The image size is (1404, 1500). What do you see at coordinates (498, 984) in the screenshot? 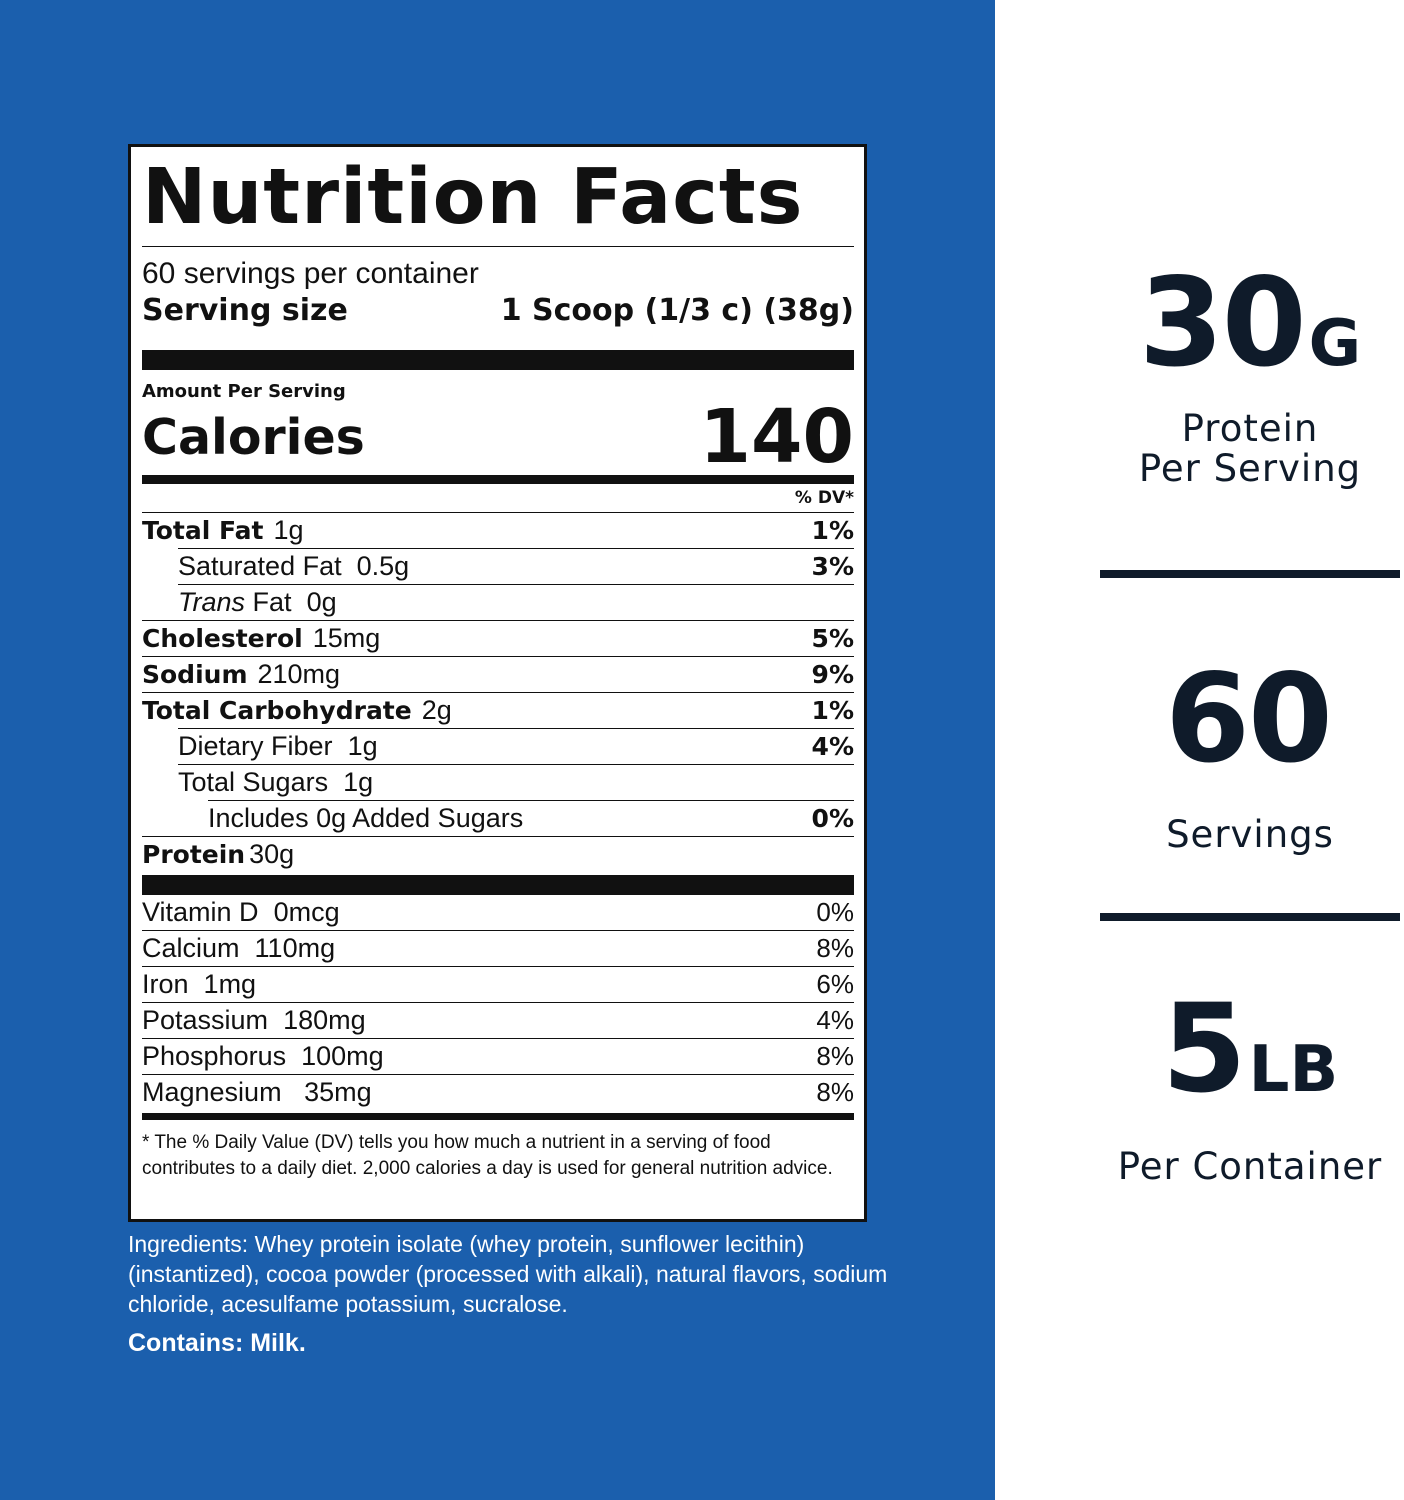
I see `vitamin-row-iron: Iron 1mg 6%` at bounding box center [498, 984].